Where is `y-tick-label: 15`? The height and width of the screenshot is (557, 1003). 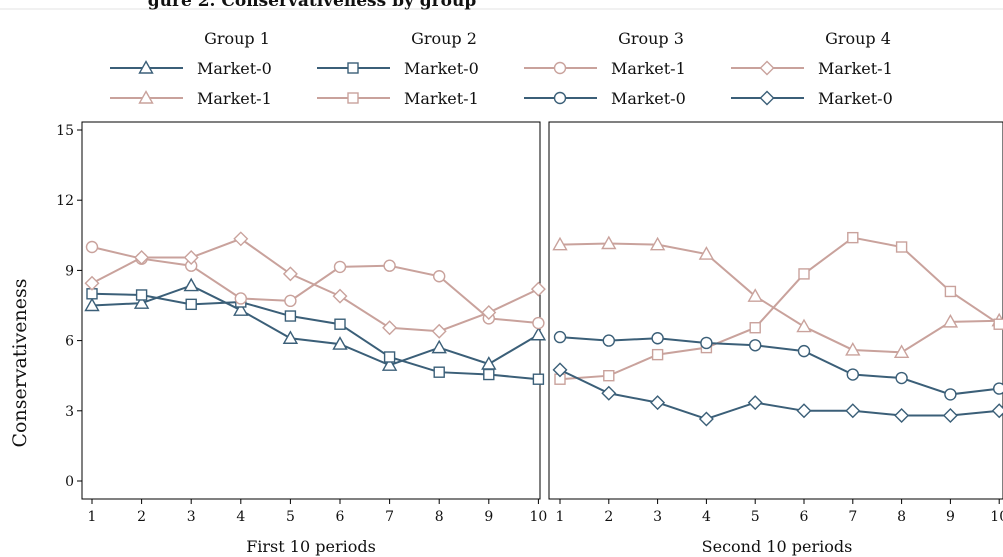 y-tick-label: 15 is located at coordinates (65, 131).